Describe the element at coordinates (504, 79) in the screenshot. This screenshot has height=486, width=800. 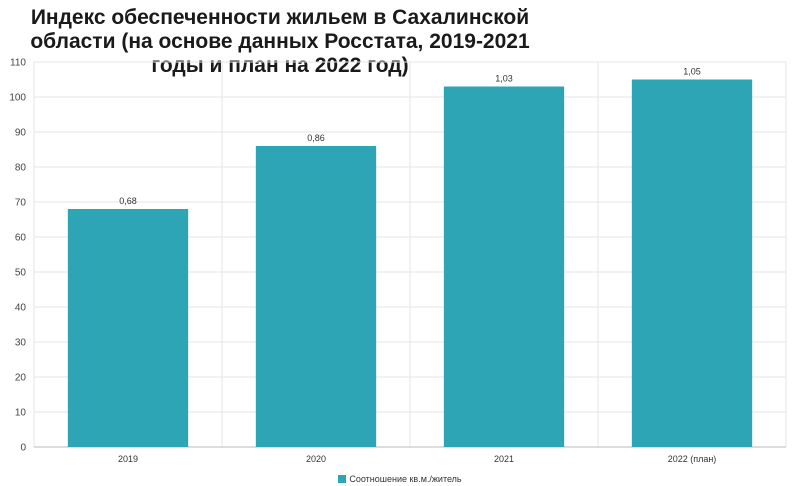
I see `bar-data-label: 1,03` at that location.